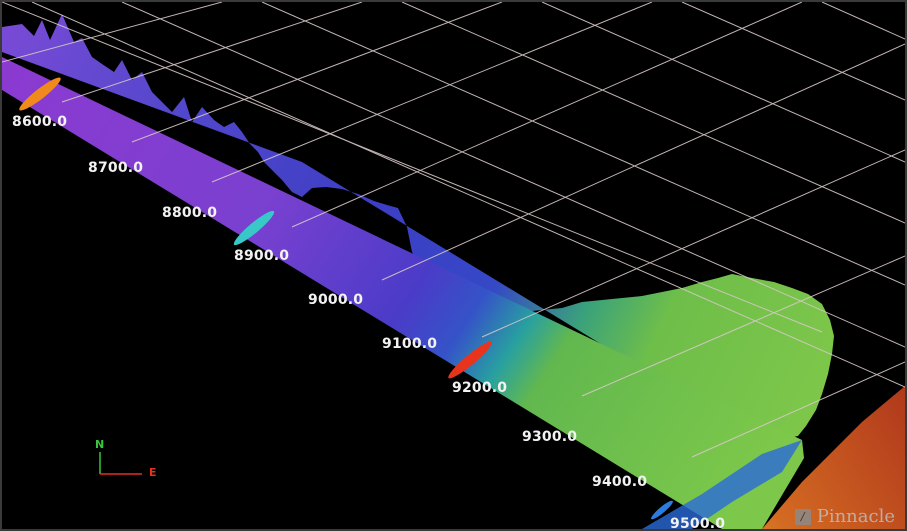 This screenshot has height=531, width=907. I want to click on depth-label-9200: 9200.0, so click(480, 388).